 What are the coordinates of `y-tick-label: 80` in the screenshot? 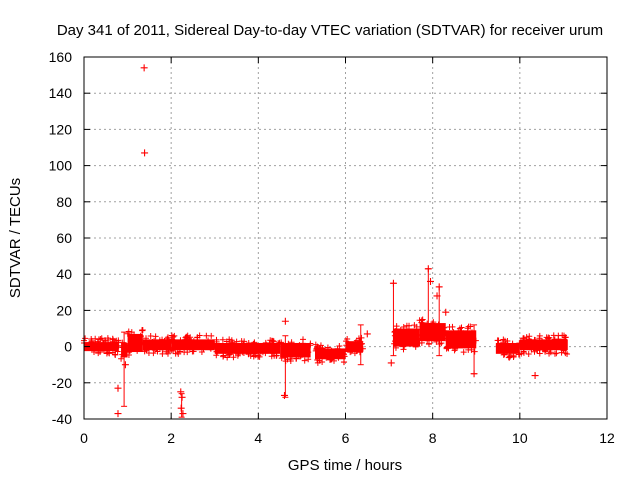 It's located at (64, 202).